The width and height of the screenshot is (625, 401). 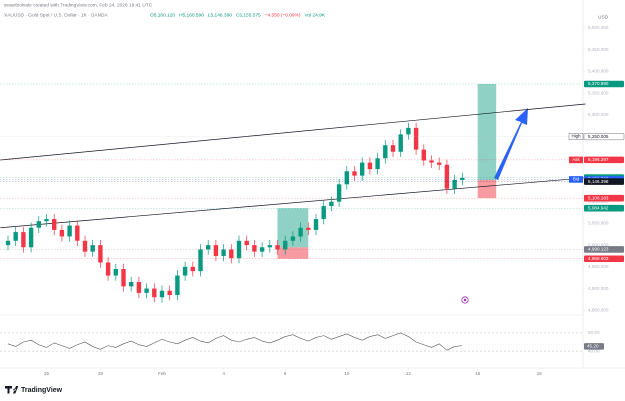 I want to click on y-tick-label: 4,900.000, so click(x=598, y=288).